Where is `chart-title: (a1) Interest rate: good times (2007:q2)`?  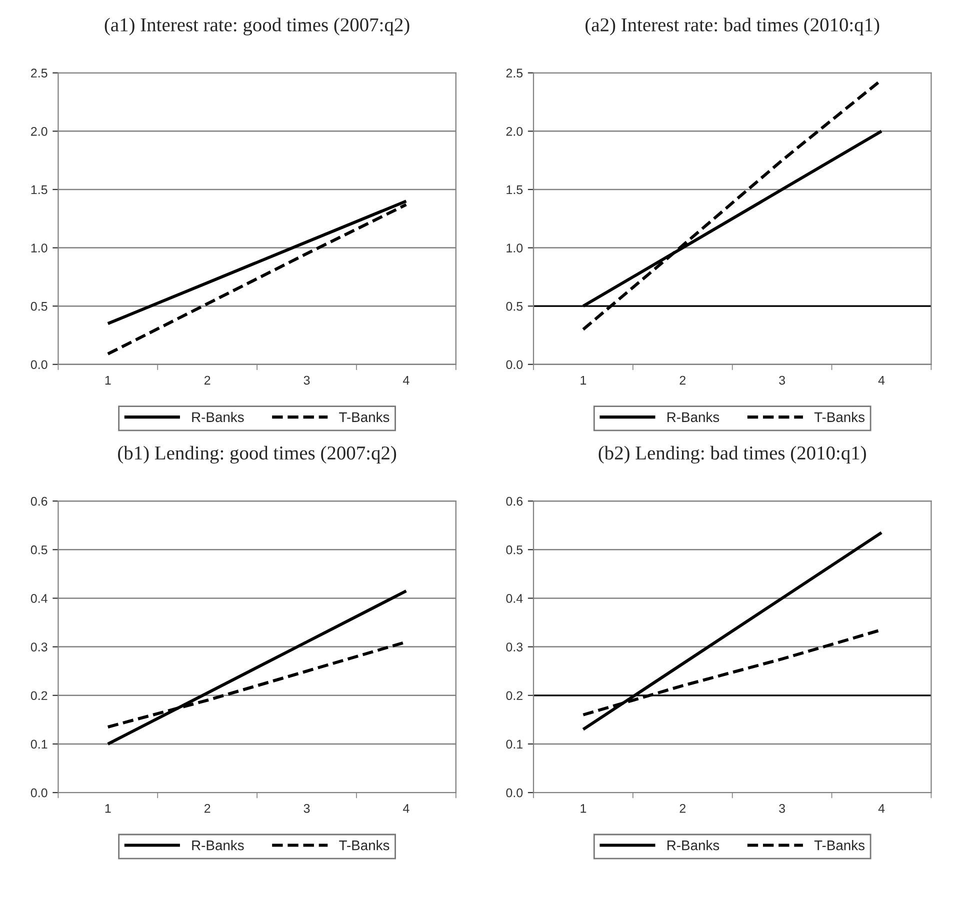 chart-title: (a1) Interest rate: good times (2007:q2) is located at coordinates (257, 27).